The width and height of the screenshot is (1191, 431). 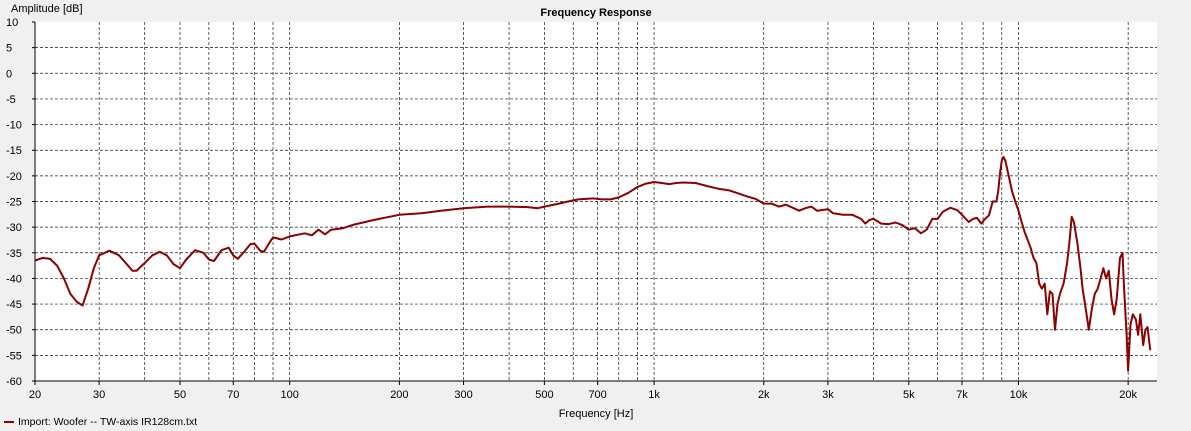 What do you see at coordinates (828, 395) in the screenshot?
I see `x-tick-label: 3k` at bounding box center [828, 395].